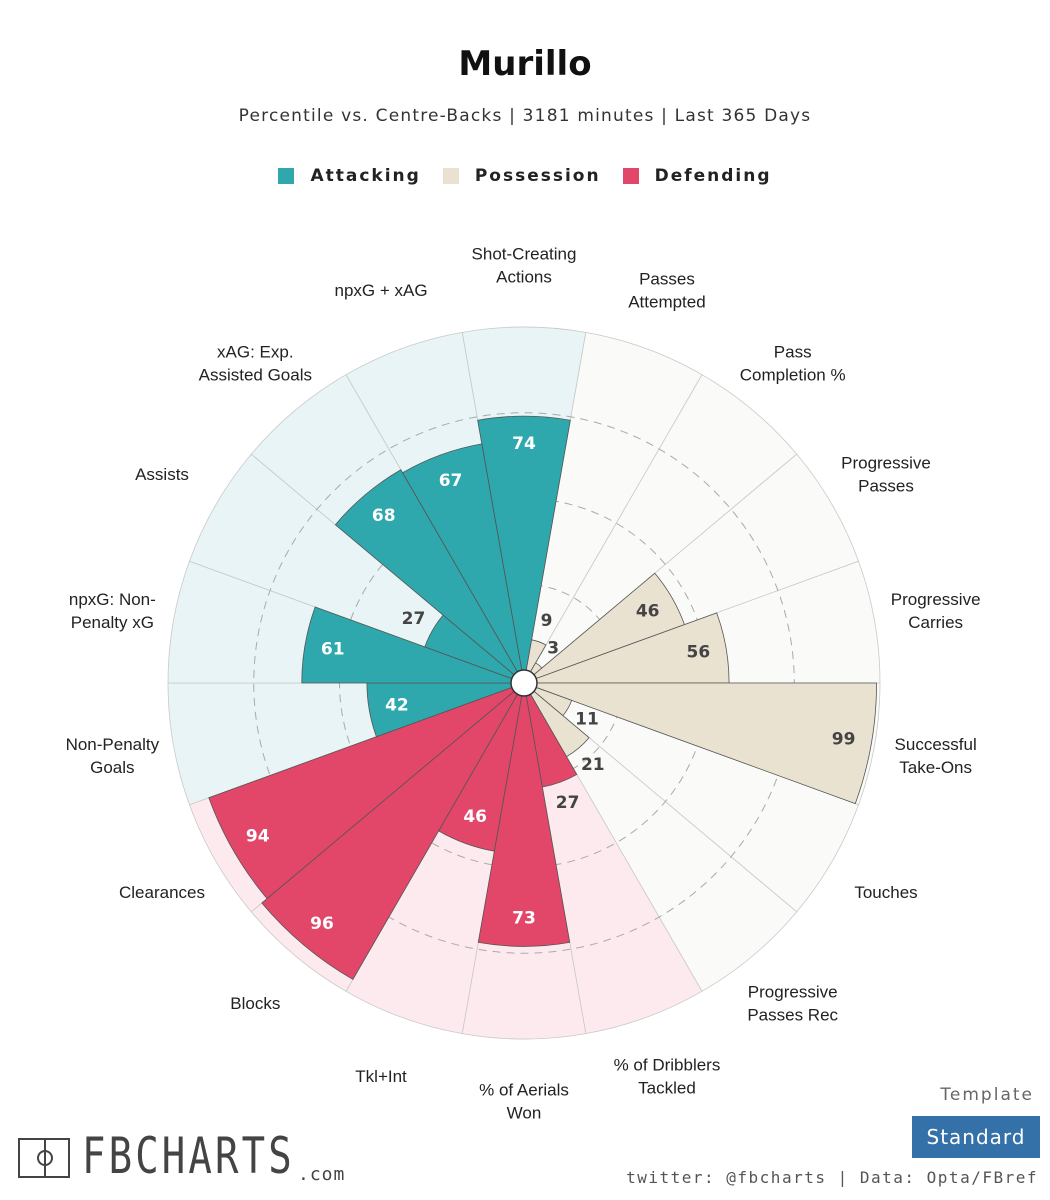  I want to click on fbcharts-logo: FBCHARTS .com, so click(186, 1156).